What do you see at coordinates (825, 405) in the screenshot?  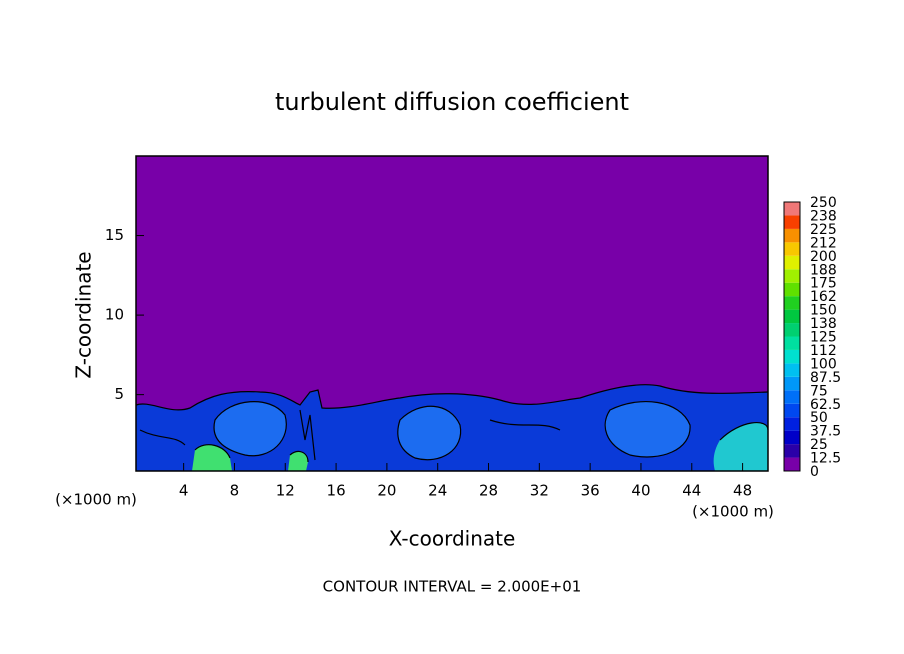 I see `colorbar-label: 62.5` at bounding box center [825, 405].